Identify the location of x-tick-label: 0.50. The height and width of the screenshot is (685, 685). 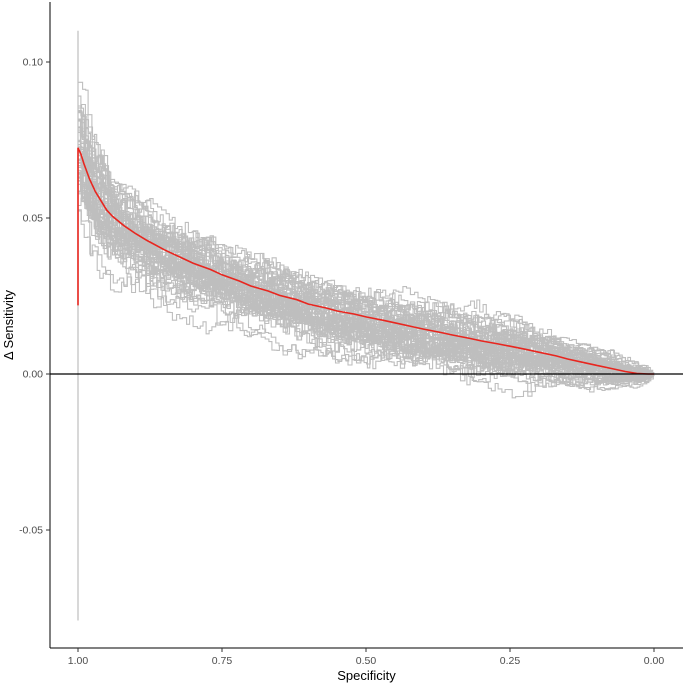
(366, 661).